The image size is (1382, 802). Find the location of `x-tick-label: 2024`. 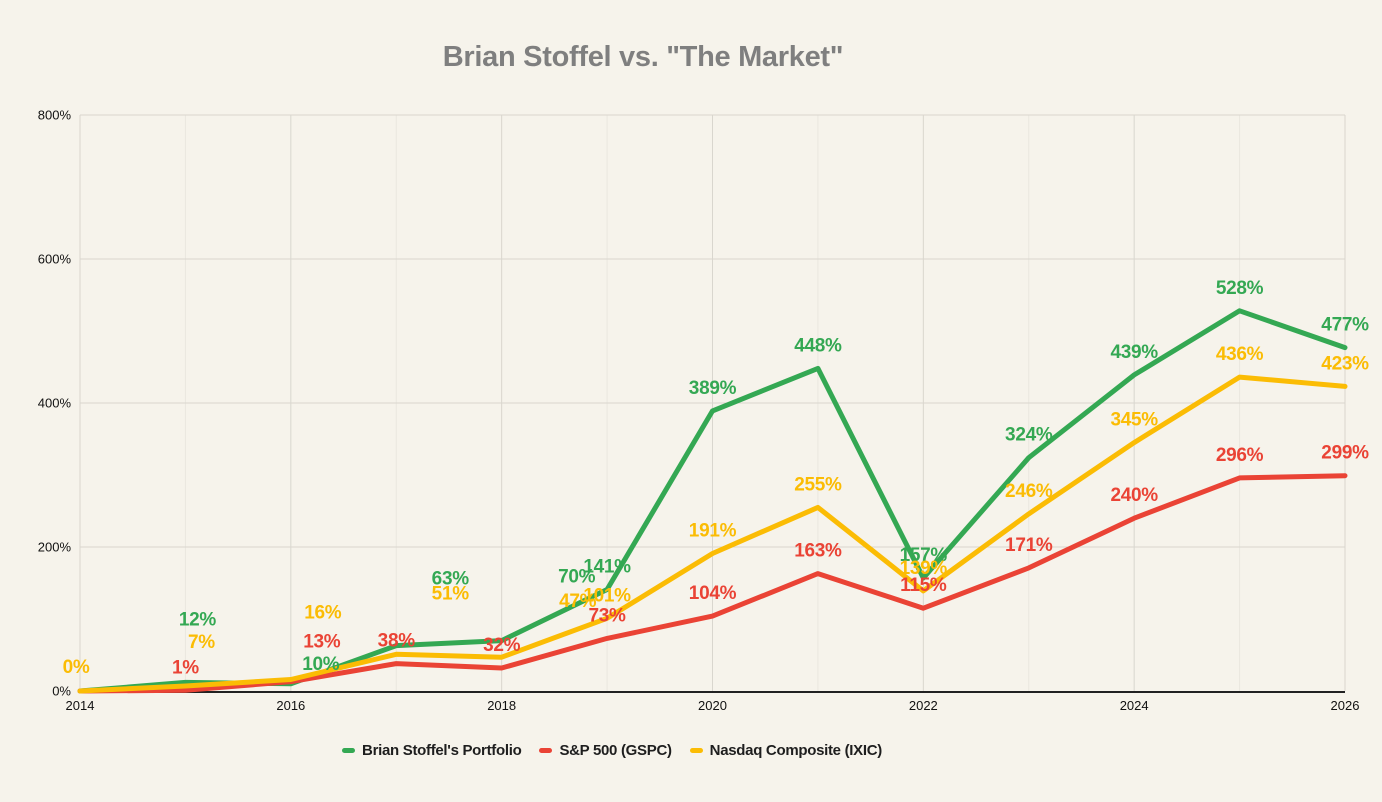

x-tick-label: 2024 is located at coordinates (1134, 705).